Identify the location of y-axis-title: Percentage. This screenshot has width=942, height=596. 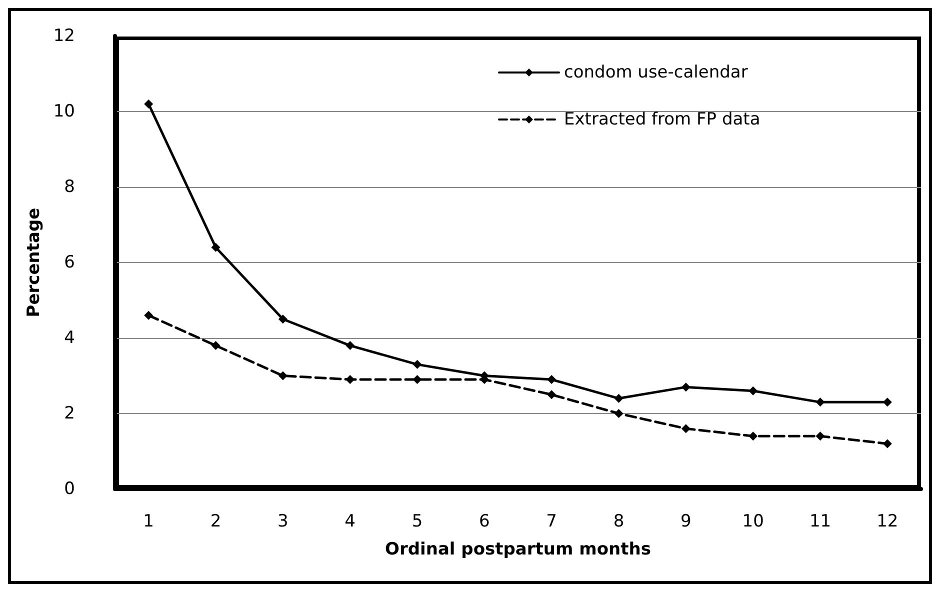
(34, 263).